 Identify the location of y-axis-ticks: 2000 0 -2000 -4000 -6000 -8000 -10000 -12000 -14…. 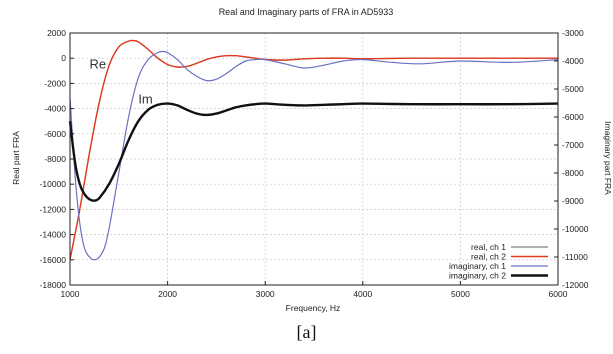
(57, 159).